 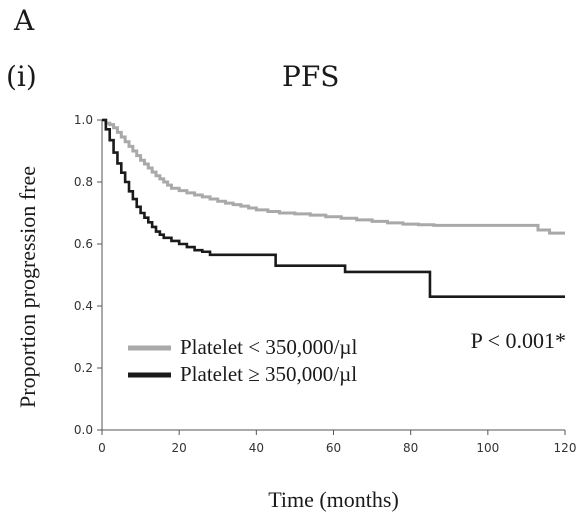 I want to click on x-ticks: 0 20 40 60 80 100 120, so click(x=337, y=442).